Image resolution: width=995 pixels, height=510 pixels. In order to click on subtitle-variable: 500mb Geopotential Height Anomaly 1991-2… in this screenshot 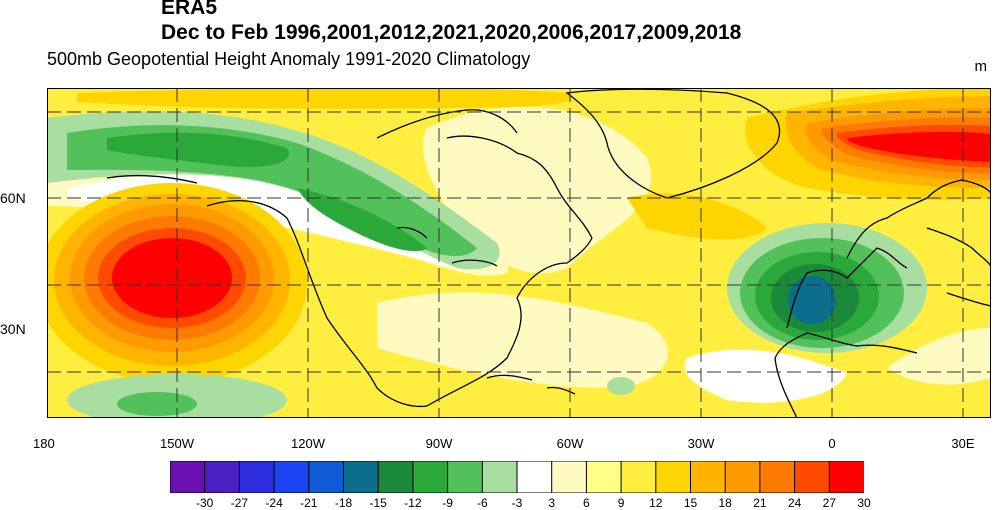, I will do `click(289, 59)`.